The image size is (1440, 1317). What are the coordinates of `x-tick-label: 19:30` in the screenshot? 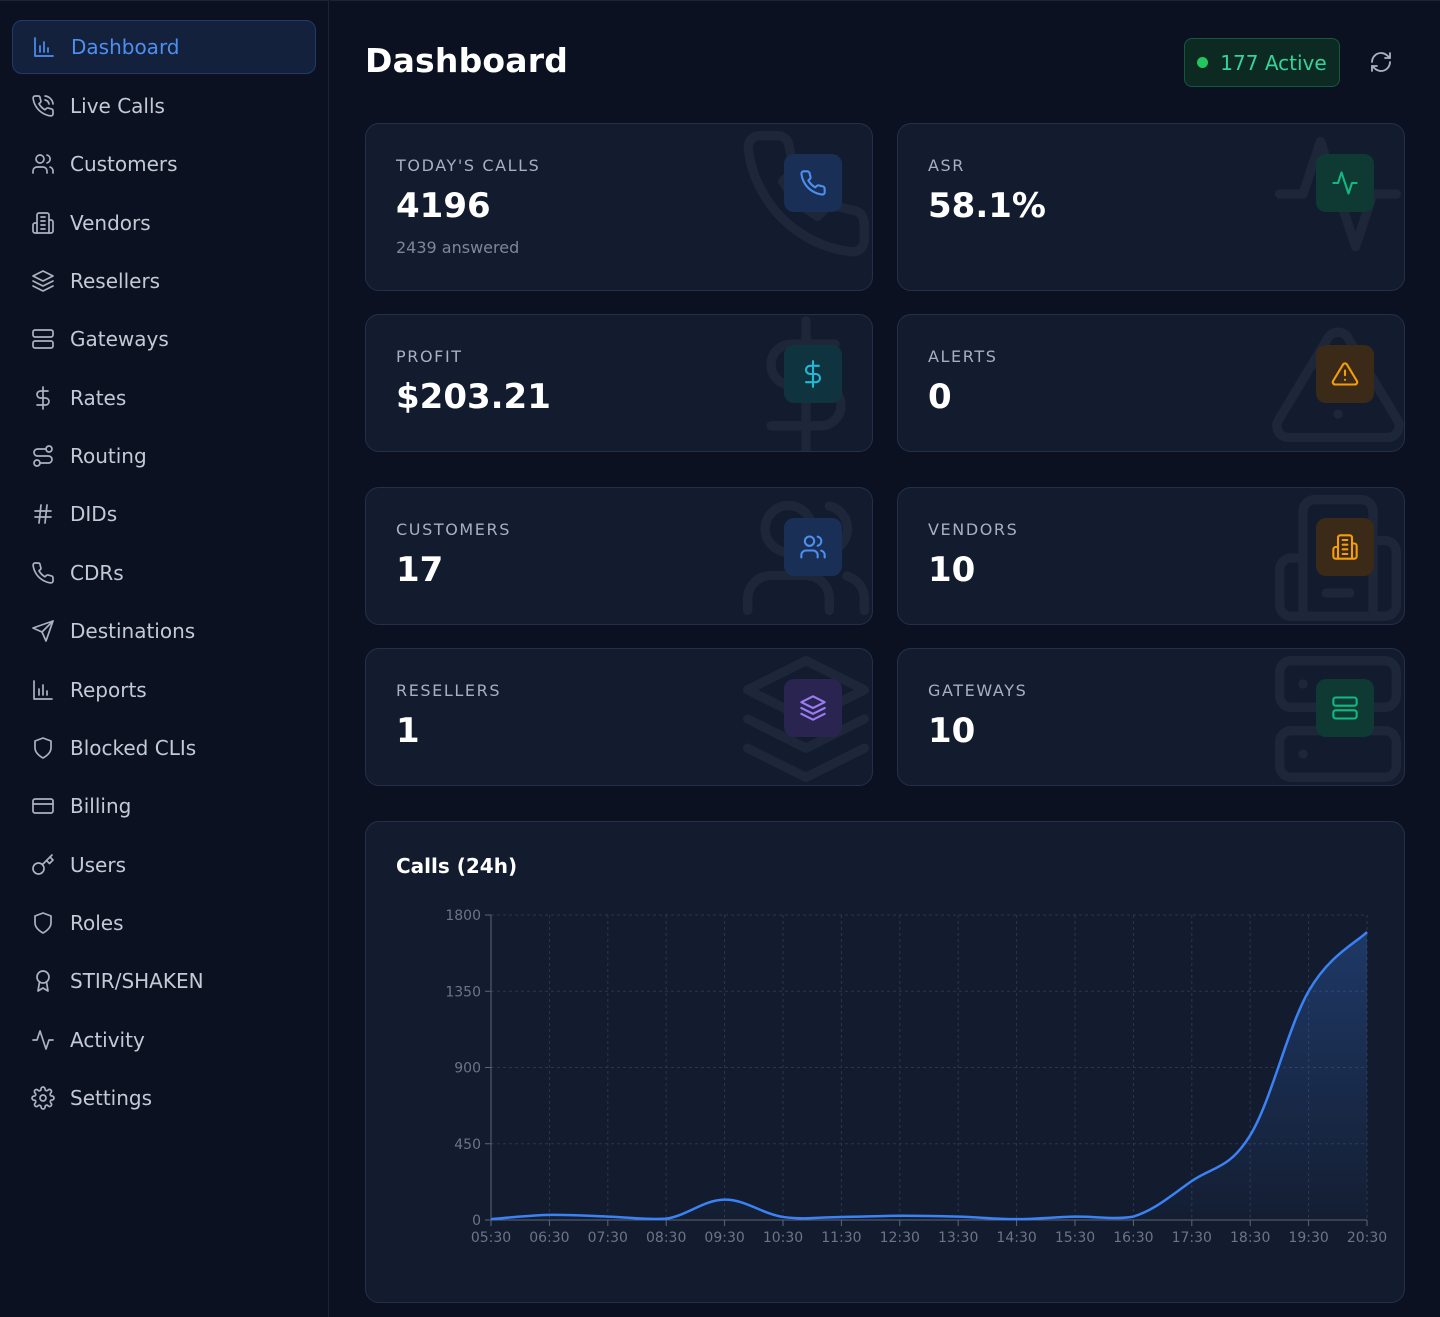 It's located at (1308, 1238).